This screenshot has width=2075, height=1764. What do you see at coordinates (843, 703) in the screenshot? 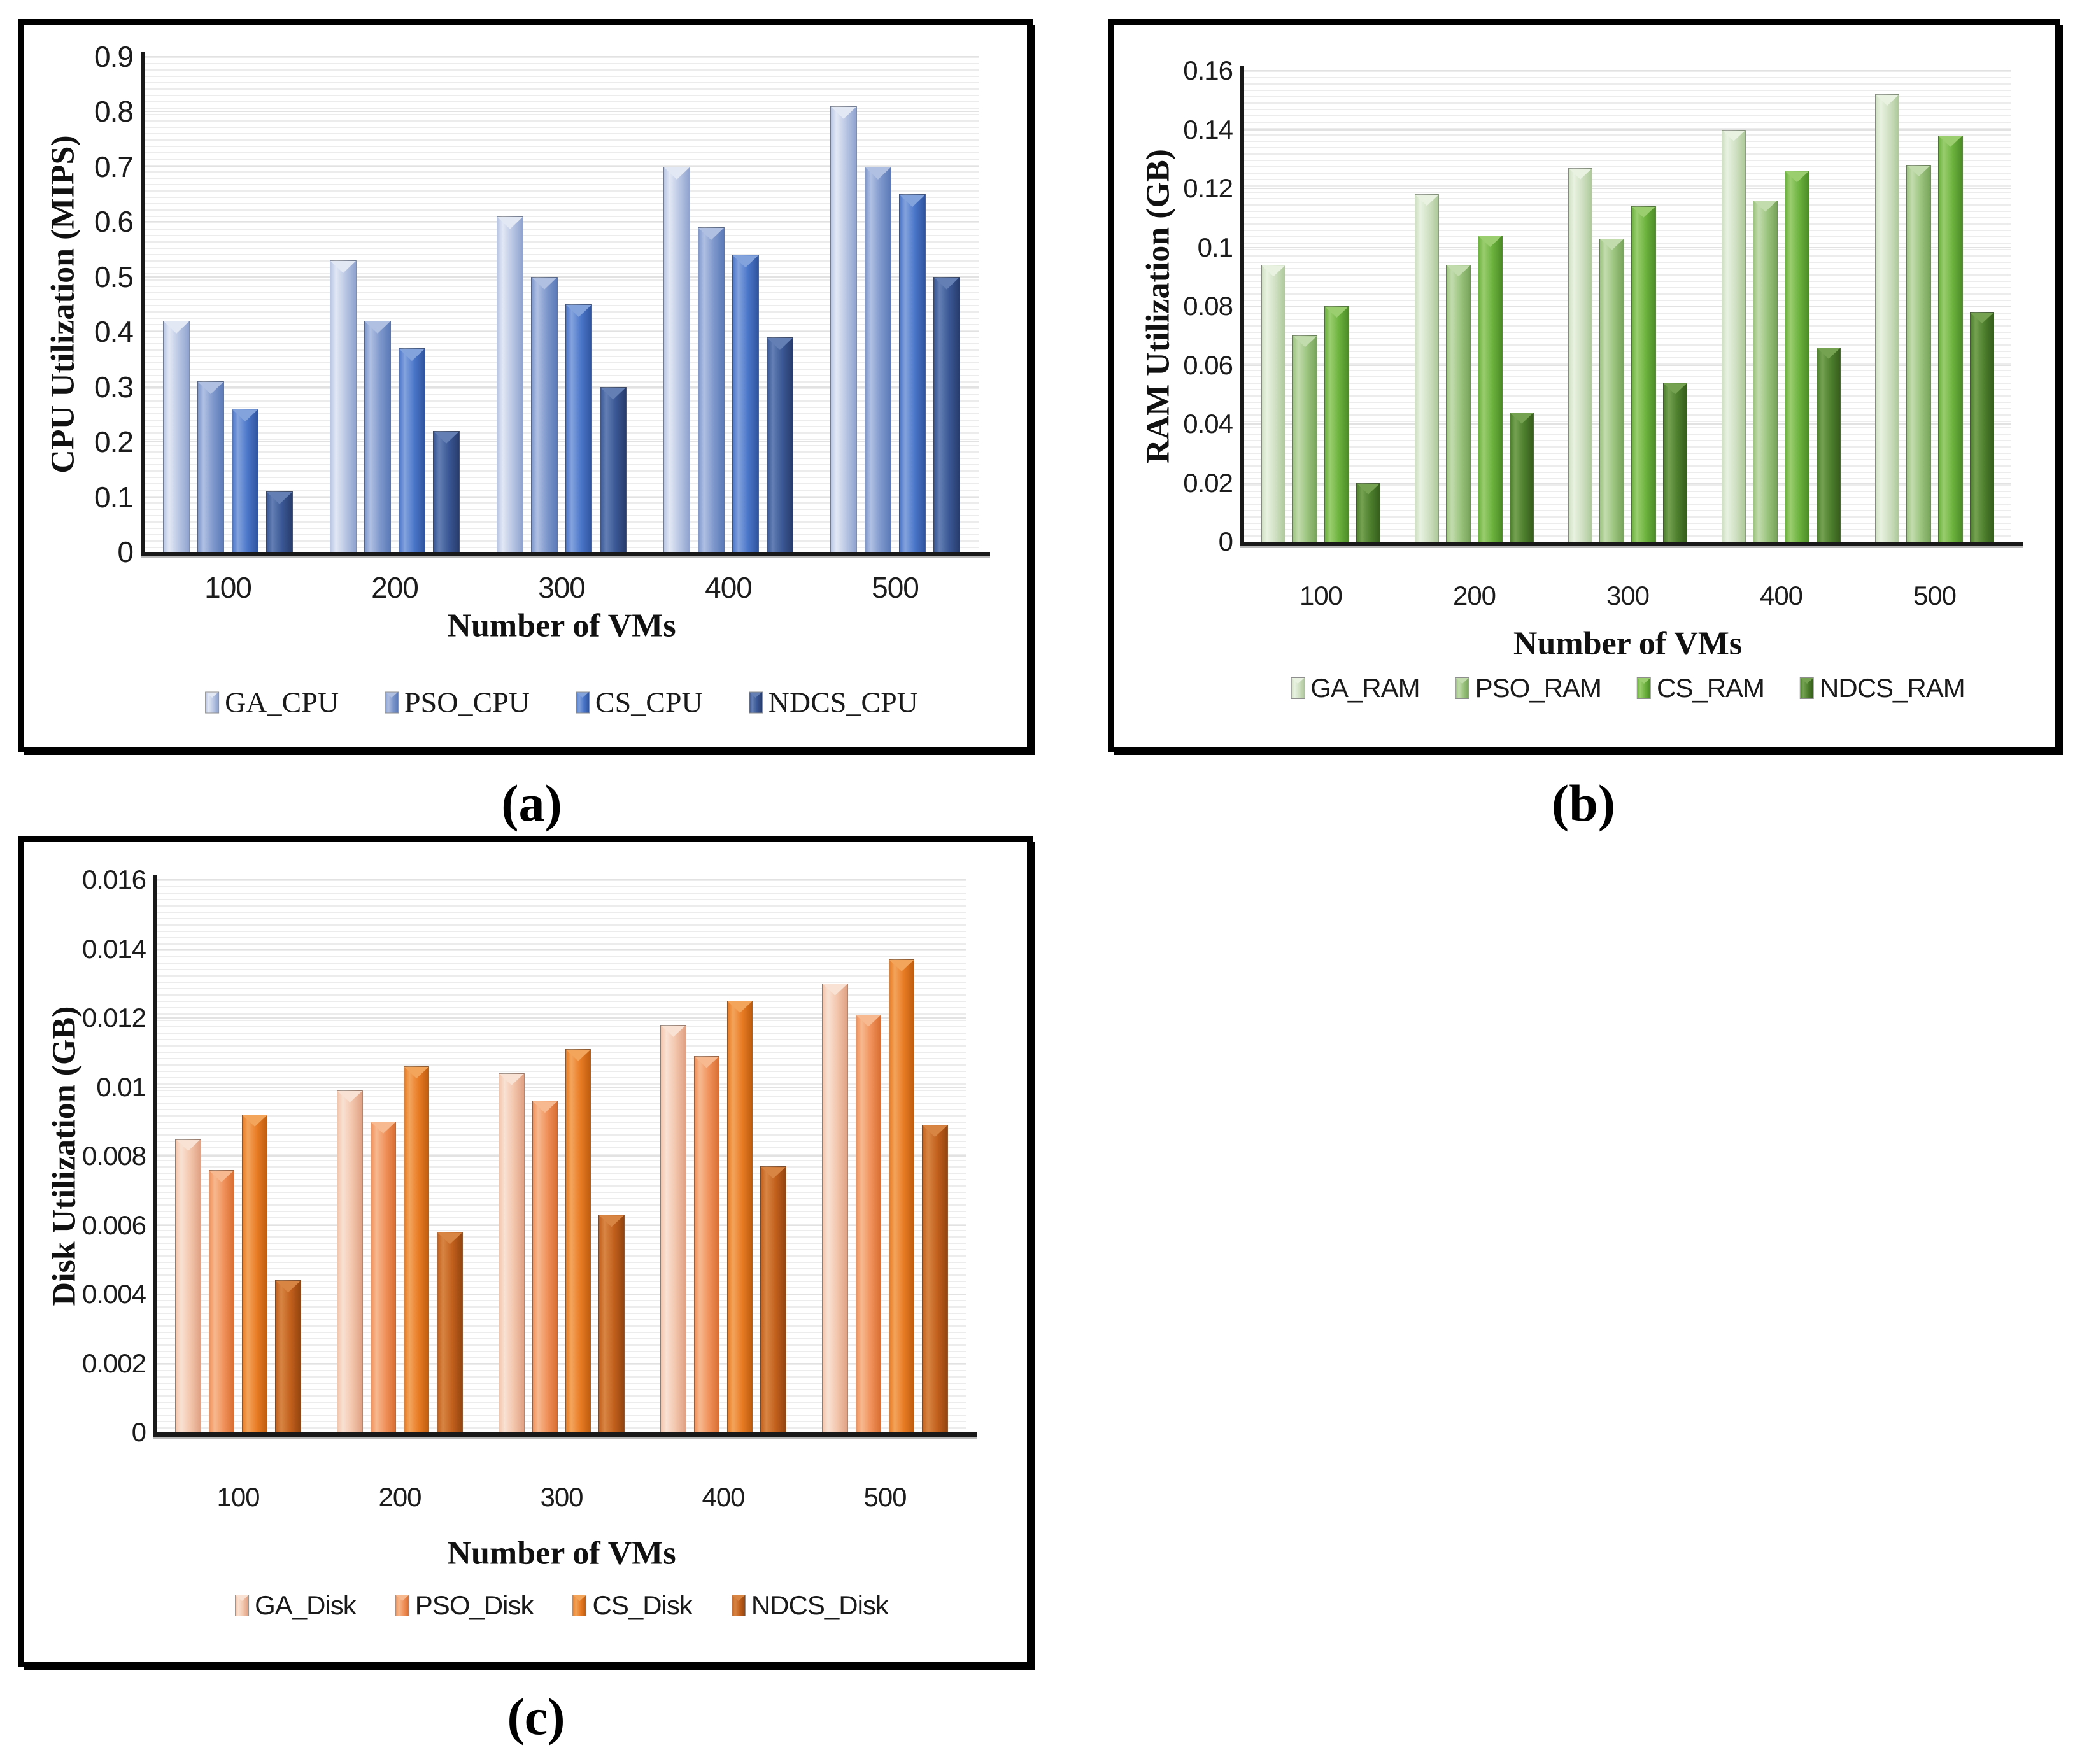
I see `legend-label: NDCS_CPU` at bounding box center [843, 703].